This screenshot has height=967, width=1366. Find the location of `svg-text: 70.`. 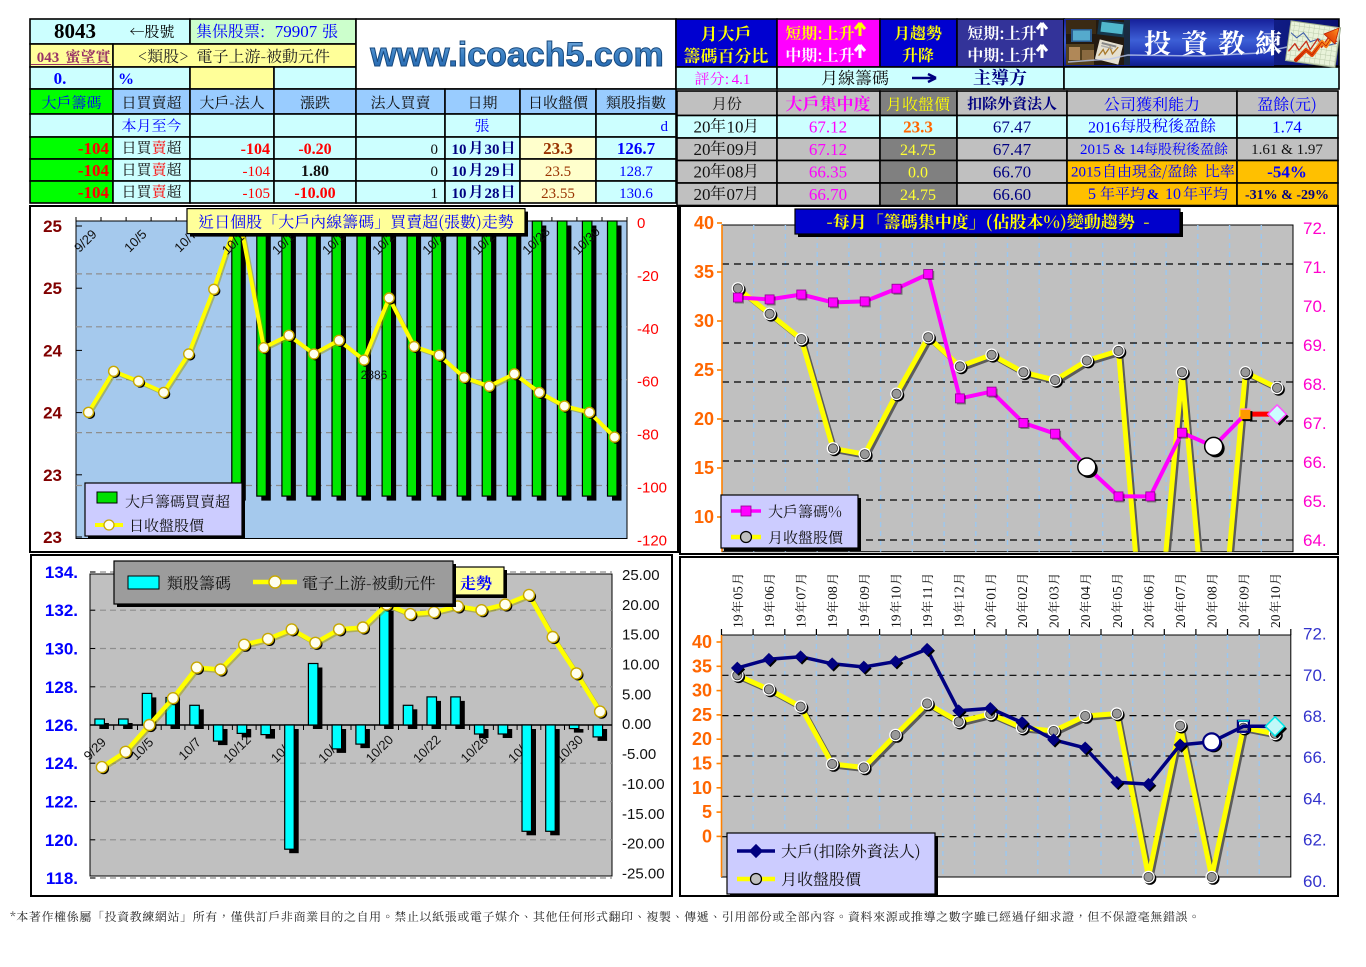

svg-text: 70. is located at coordinates (1315, 306).